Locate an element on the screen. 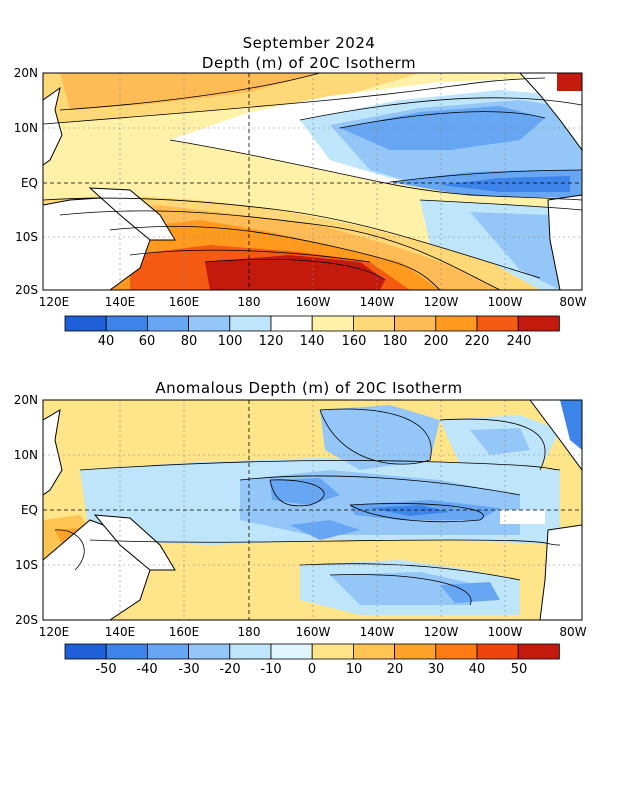  colorbar-depth-labels: 40 60 80 100 120 140 160 180 200 220 240 is located at coordinates (315, 341).